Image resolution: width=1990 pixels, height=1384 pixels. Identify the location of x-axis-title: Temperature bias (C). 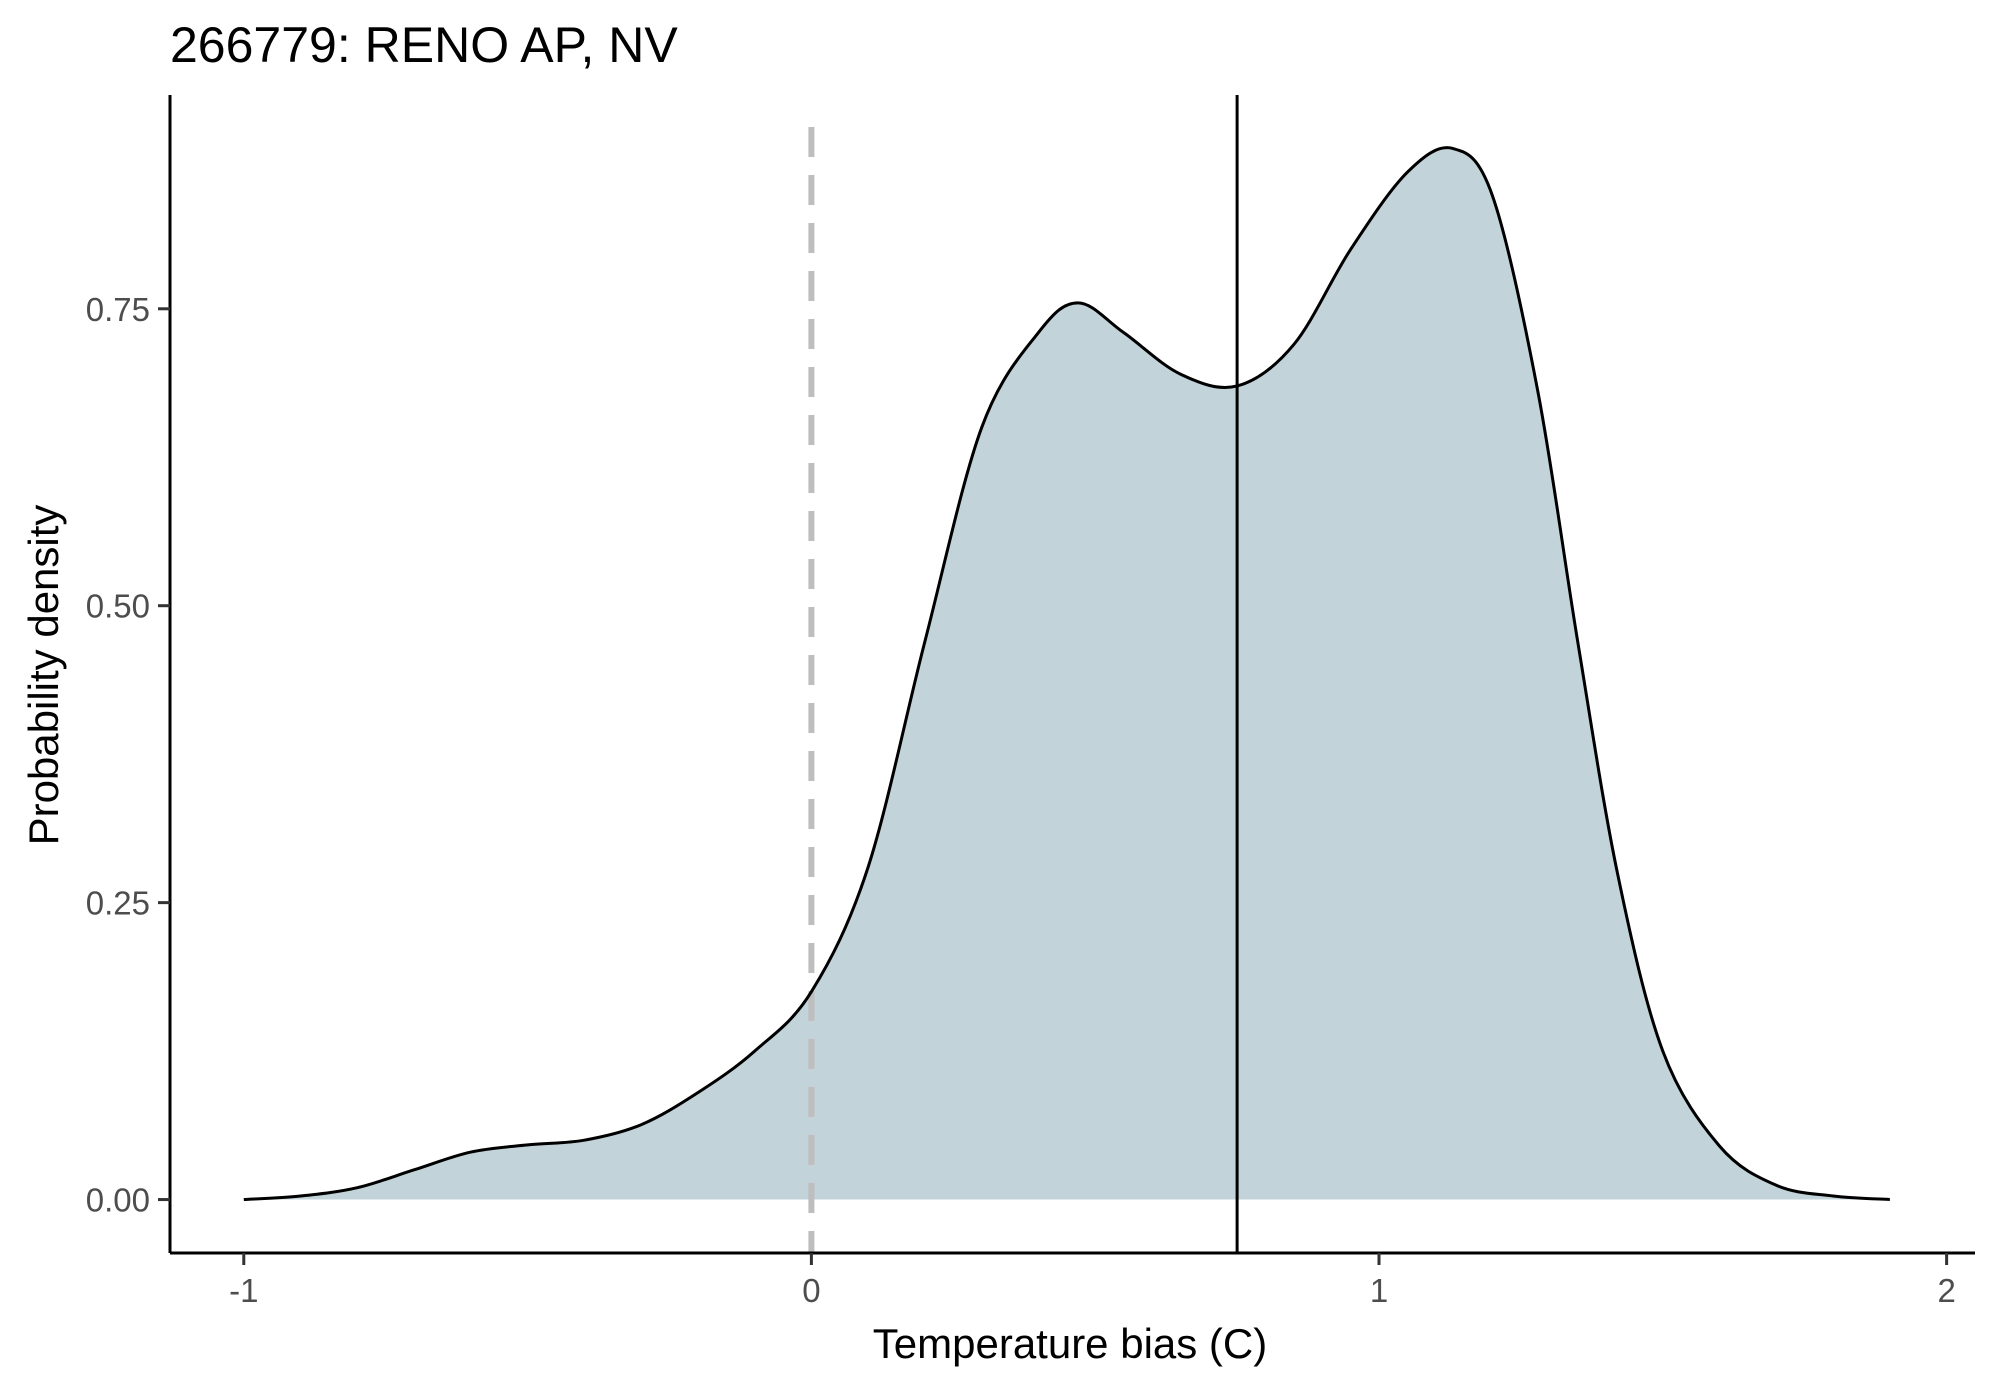
(1070, 1343).